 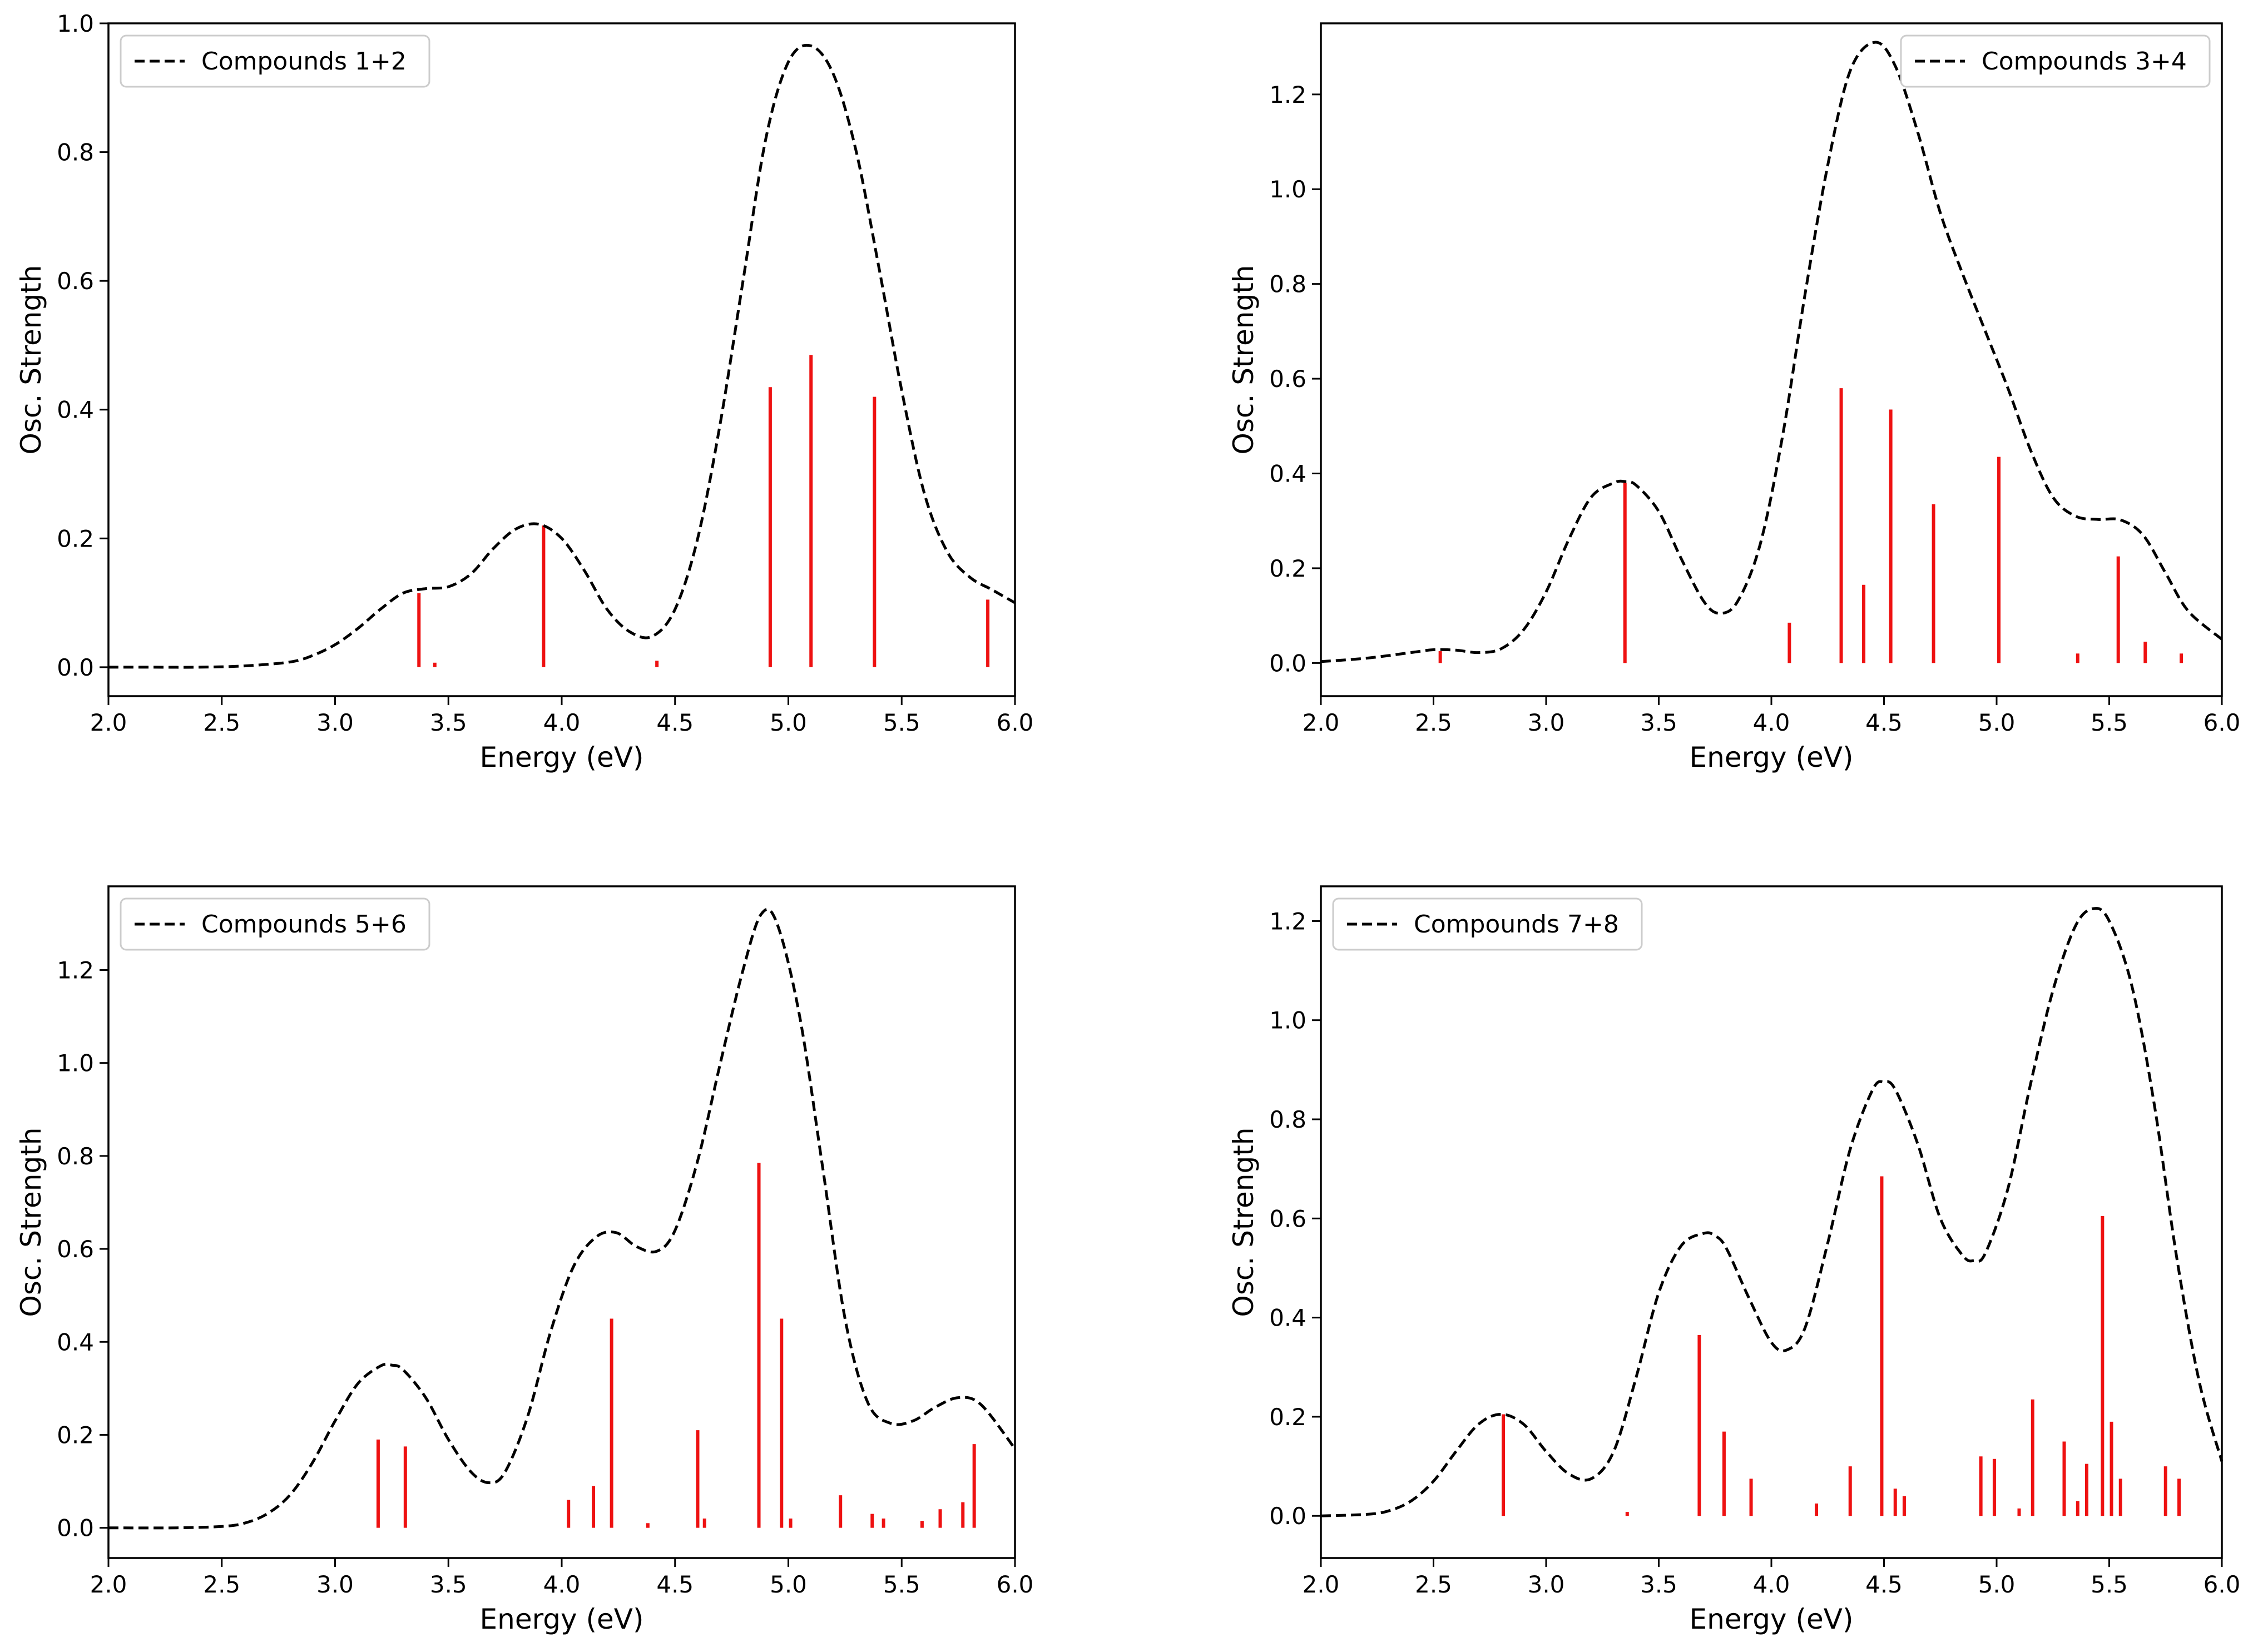 What do you see at coordinates (2084, 62) in the screenshot?
I see `legend-label: Compounds 3+4` at bounding box center [2084, 62].